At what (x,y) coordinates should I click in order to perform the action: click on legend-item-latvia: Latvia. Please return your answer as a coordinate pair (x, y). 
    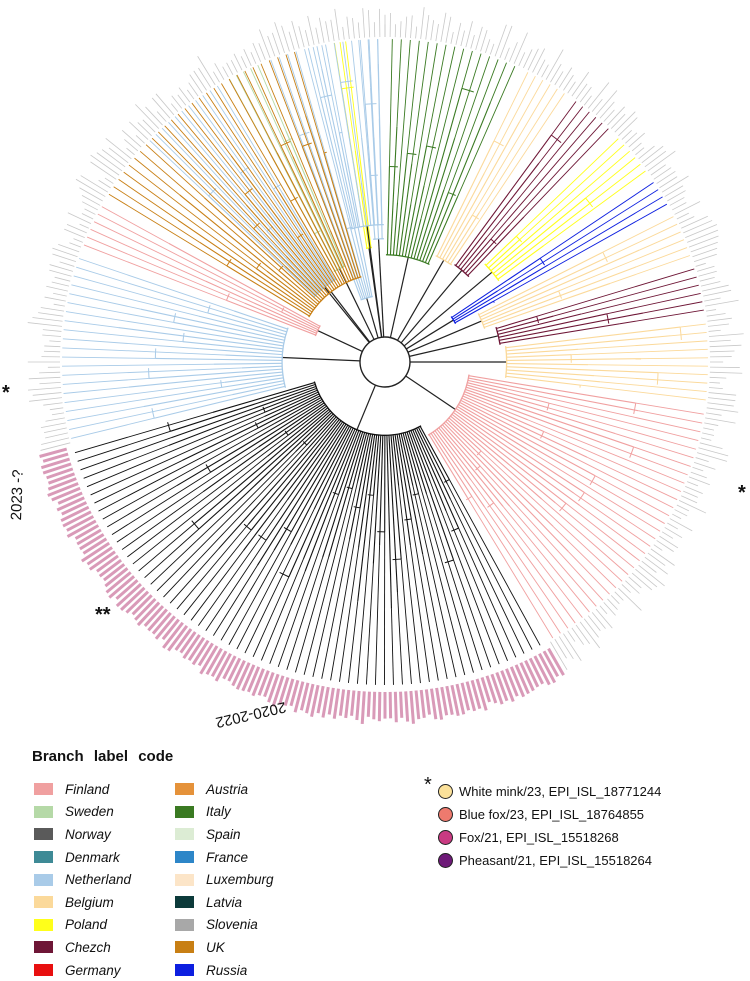
    Looking at the image, I should click on (224, 902).